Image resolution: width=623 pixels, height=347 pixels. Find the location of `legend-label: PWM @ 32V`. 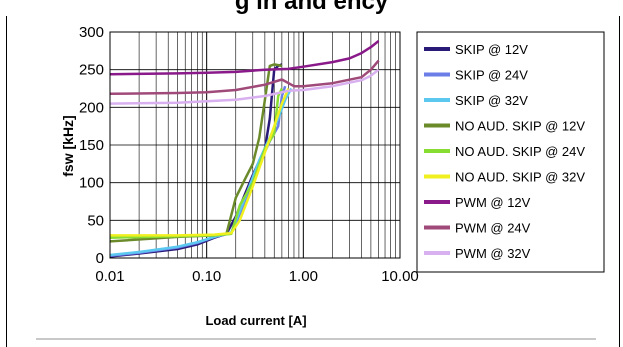

legend-label: PWM @ 32V is located at coordinates (493, 253).